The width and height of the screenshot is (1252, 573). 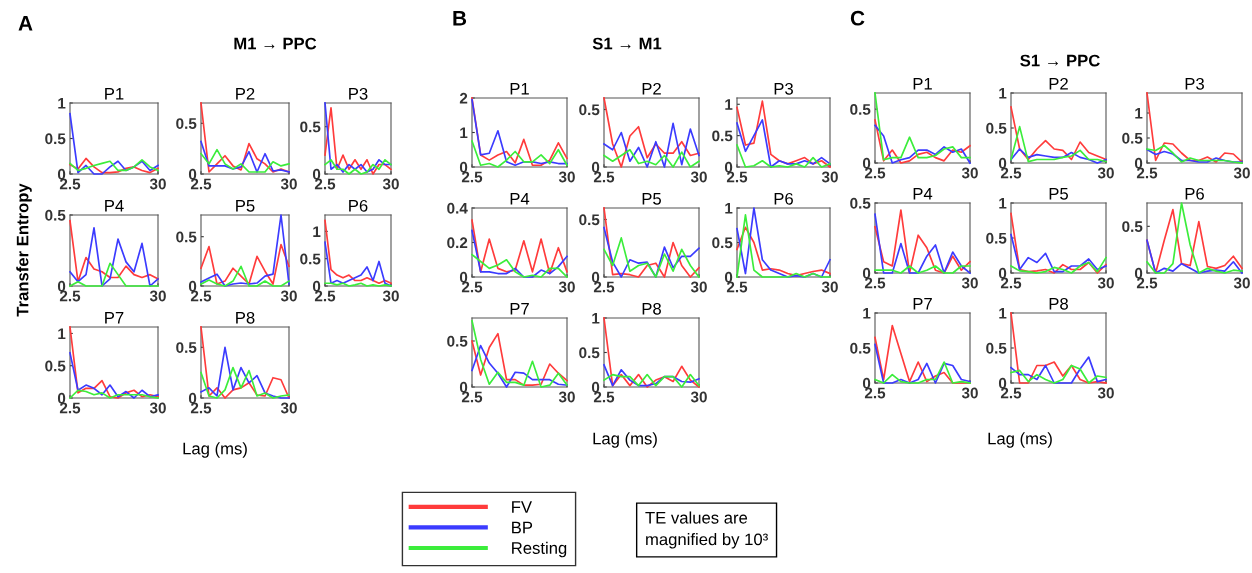 I want to click on text: TE values are magnified by 10³, so click(x=706, y=530).